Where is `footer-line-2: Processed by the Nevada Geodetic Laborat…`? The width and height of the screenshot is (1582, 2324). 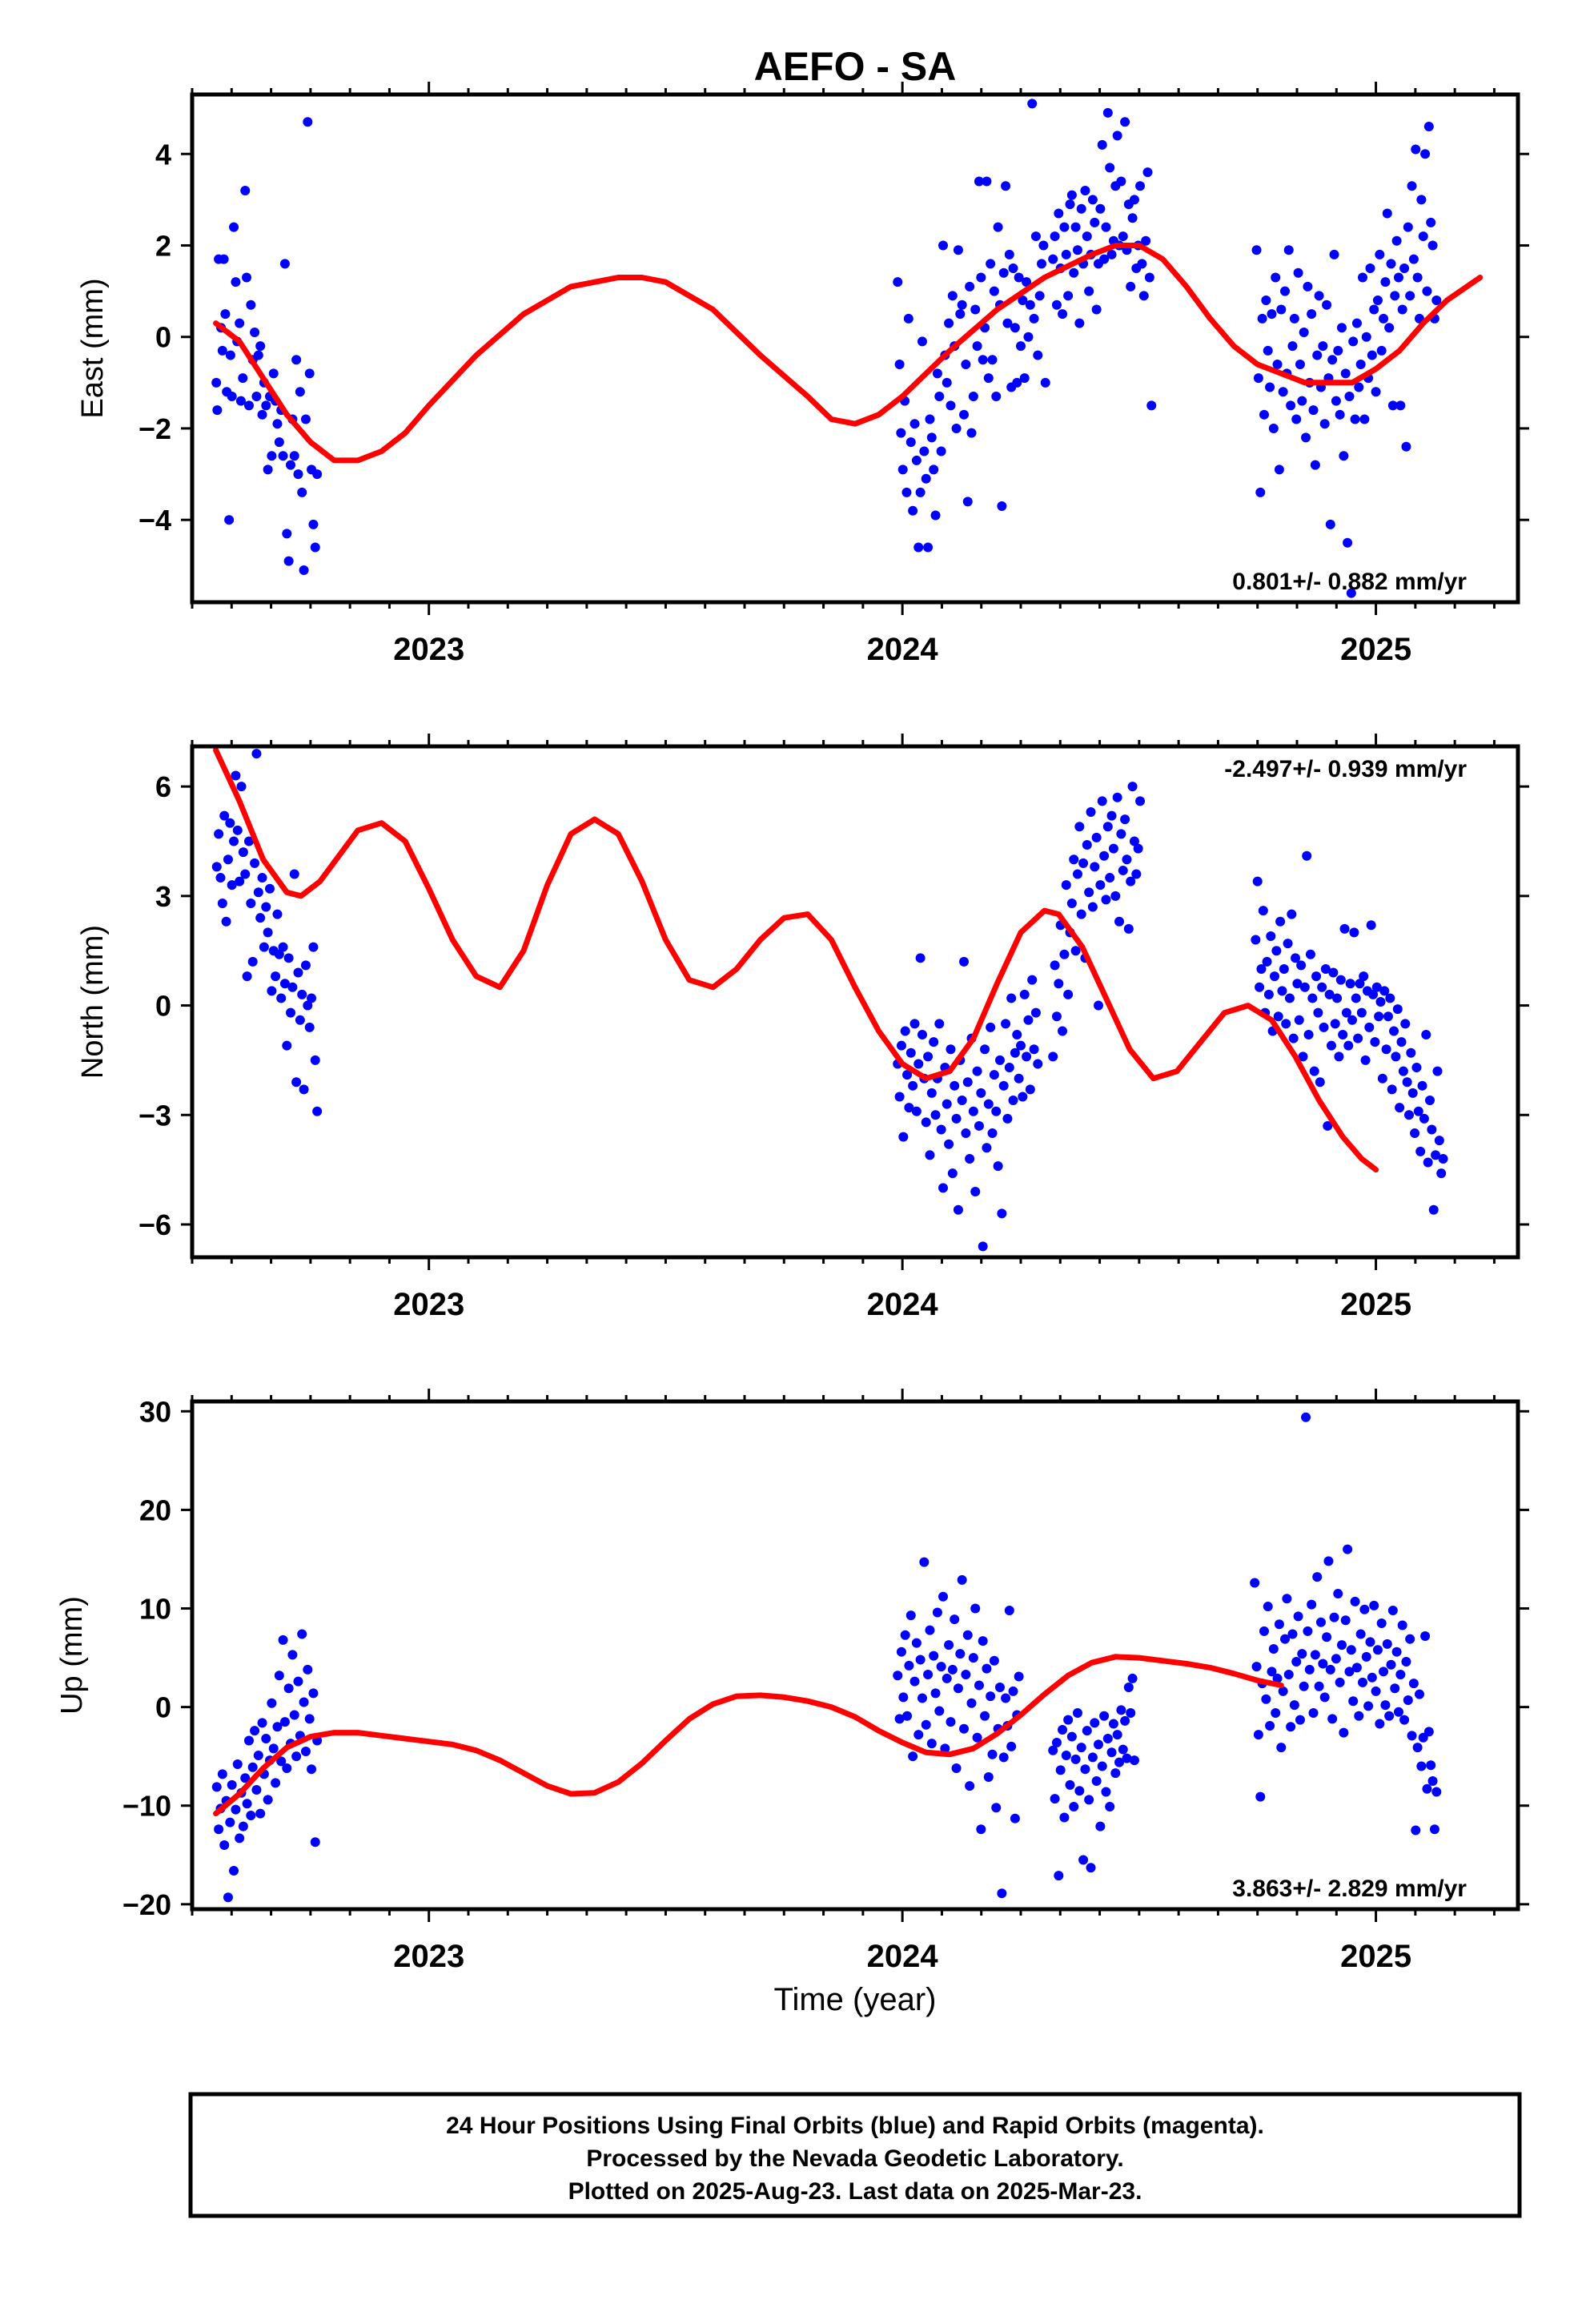 footer-line-2: Processed by the Nevada Geodetic Laborat… is located at coordinates (854, 2158).